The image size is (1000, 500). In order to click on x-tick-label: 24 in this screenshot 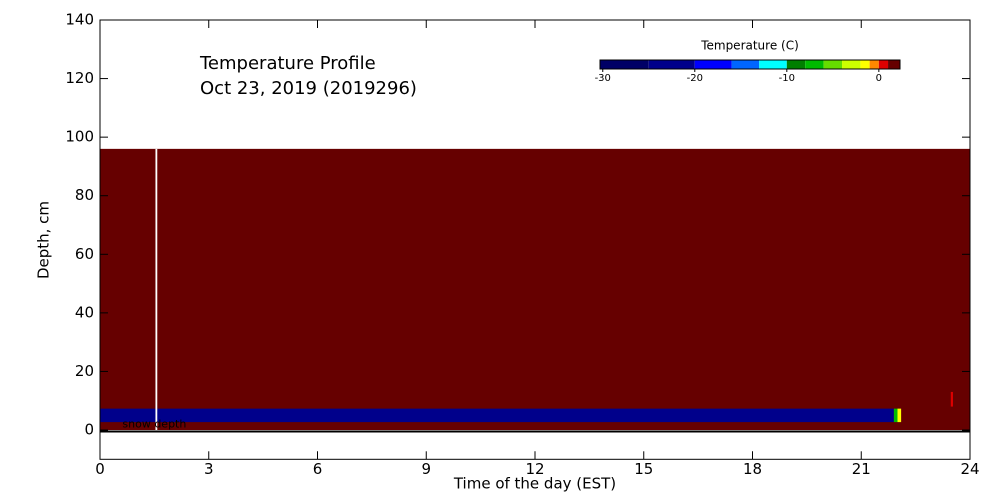, I will do `click(969, 469)`.